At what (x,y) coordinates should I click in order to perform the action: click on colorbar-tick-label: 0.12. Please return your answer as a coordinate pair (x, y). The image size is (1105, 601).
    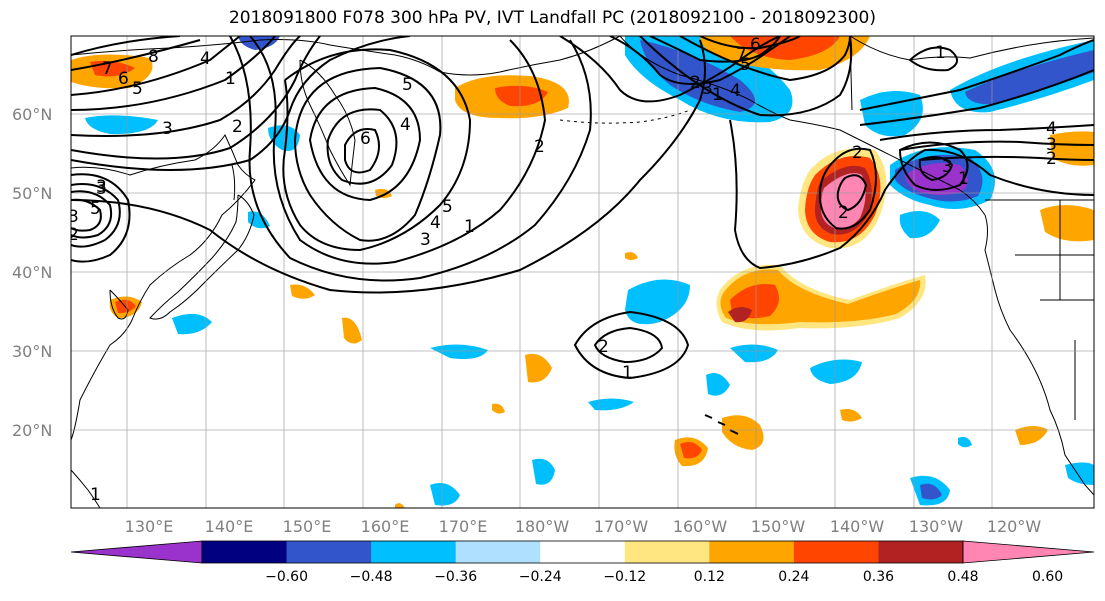
    Looking at the image, I should click on (709, 577).